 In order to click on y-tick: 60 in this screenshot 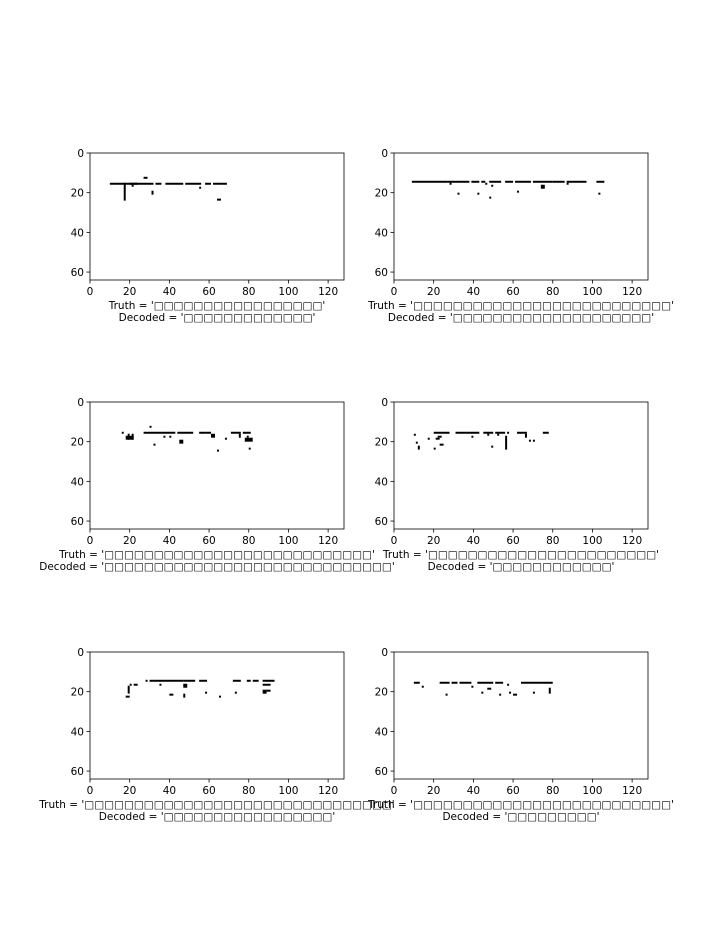, I will do `click(384, 522)`.